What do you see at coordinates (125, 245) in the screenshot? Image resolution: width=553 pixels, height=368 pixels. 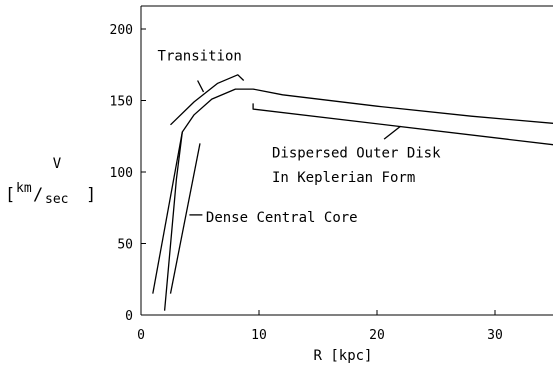 I see `y-tick-label: 50` at bounding box center [125, 245].